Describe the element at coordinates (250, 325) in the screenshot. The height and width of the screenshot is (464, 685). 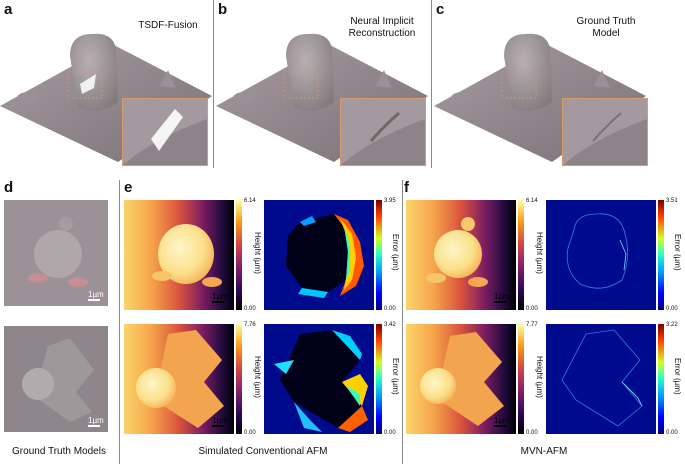
I see `cbar-e2-height-max: 7.76` at that location.